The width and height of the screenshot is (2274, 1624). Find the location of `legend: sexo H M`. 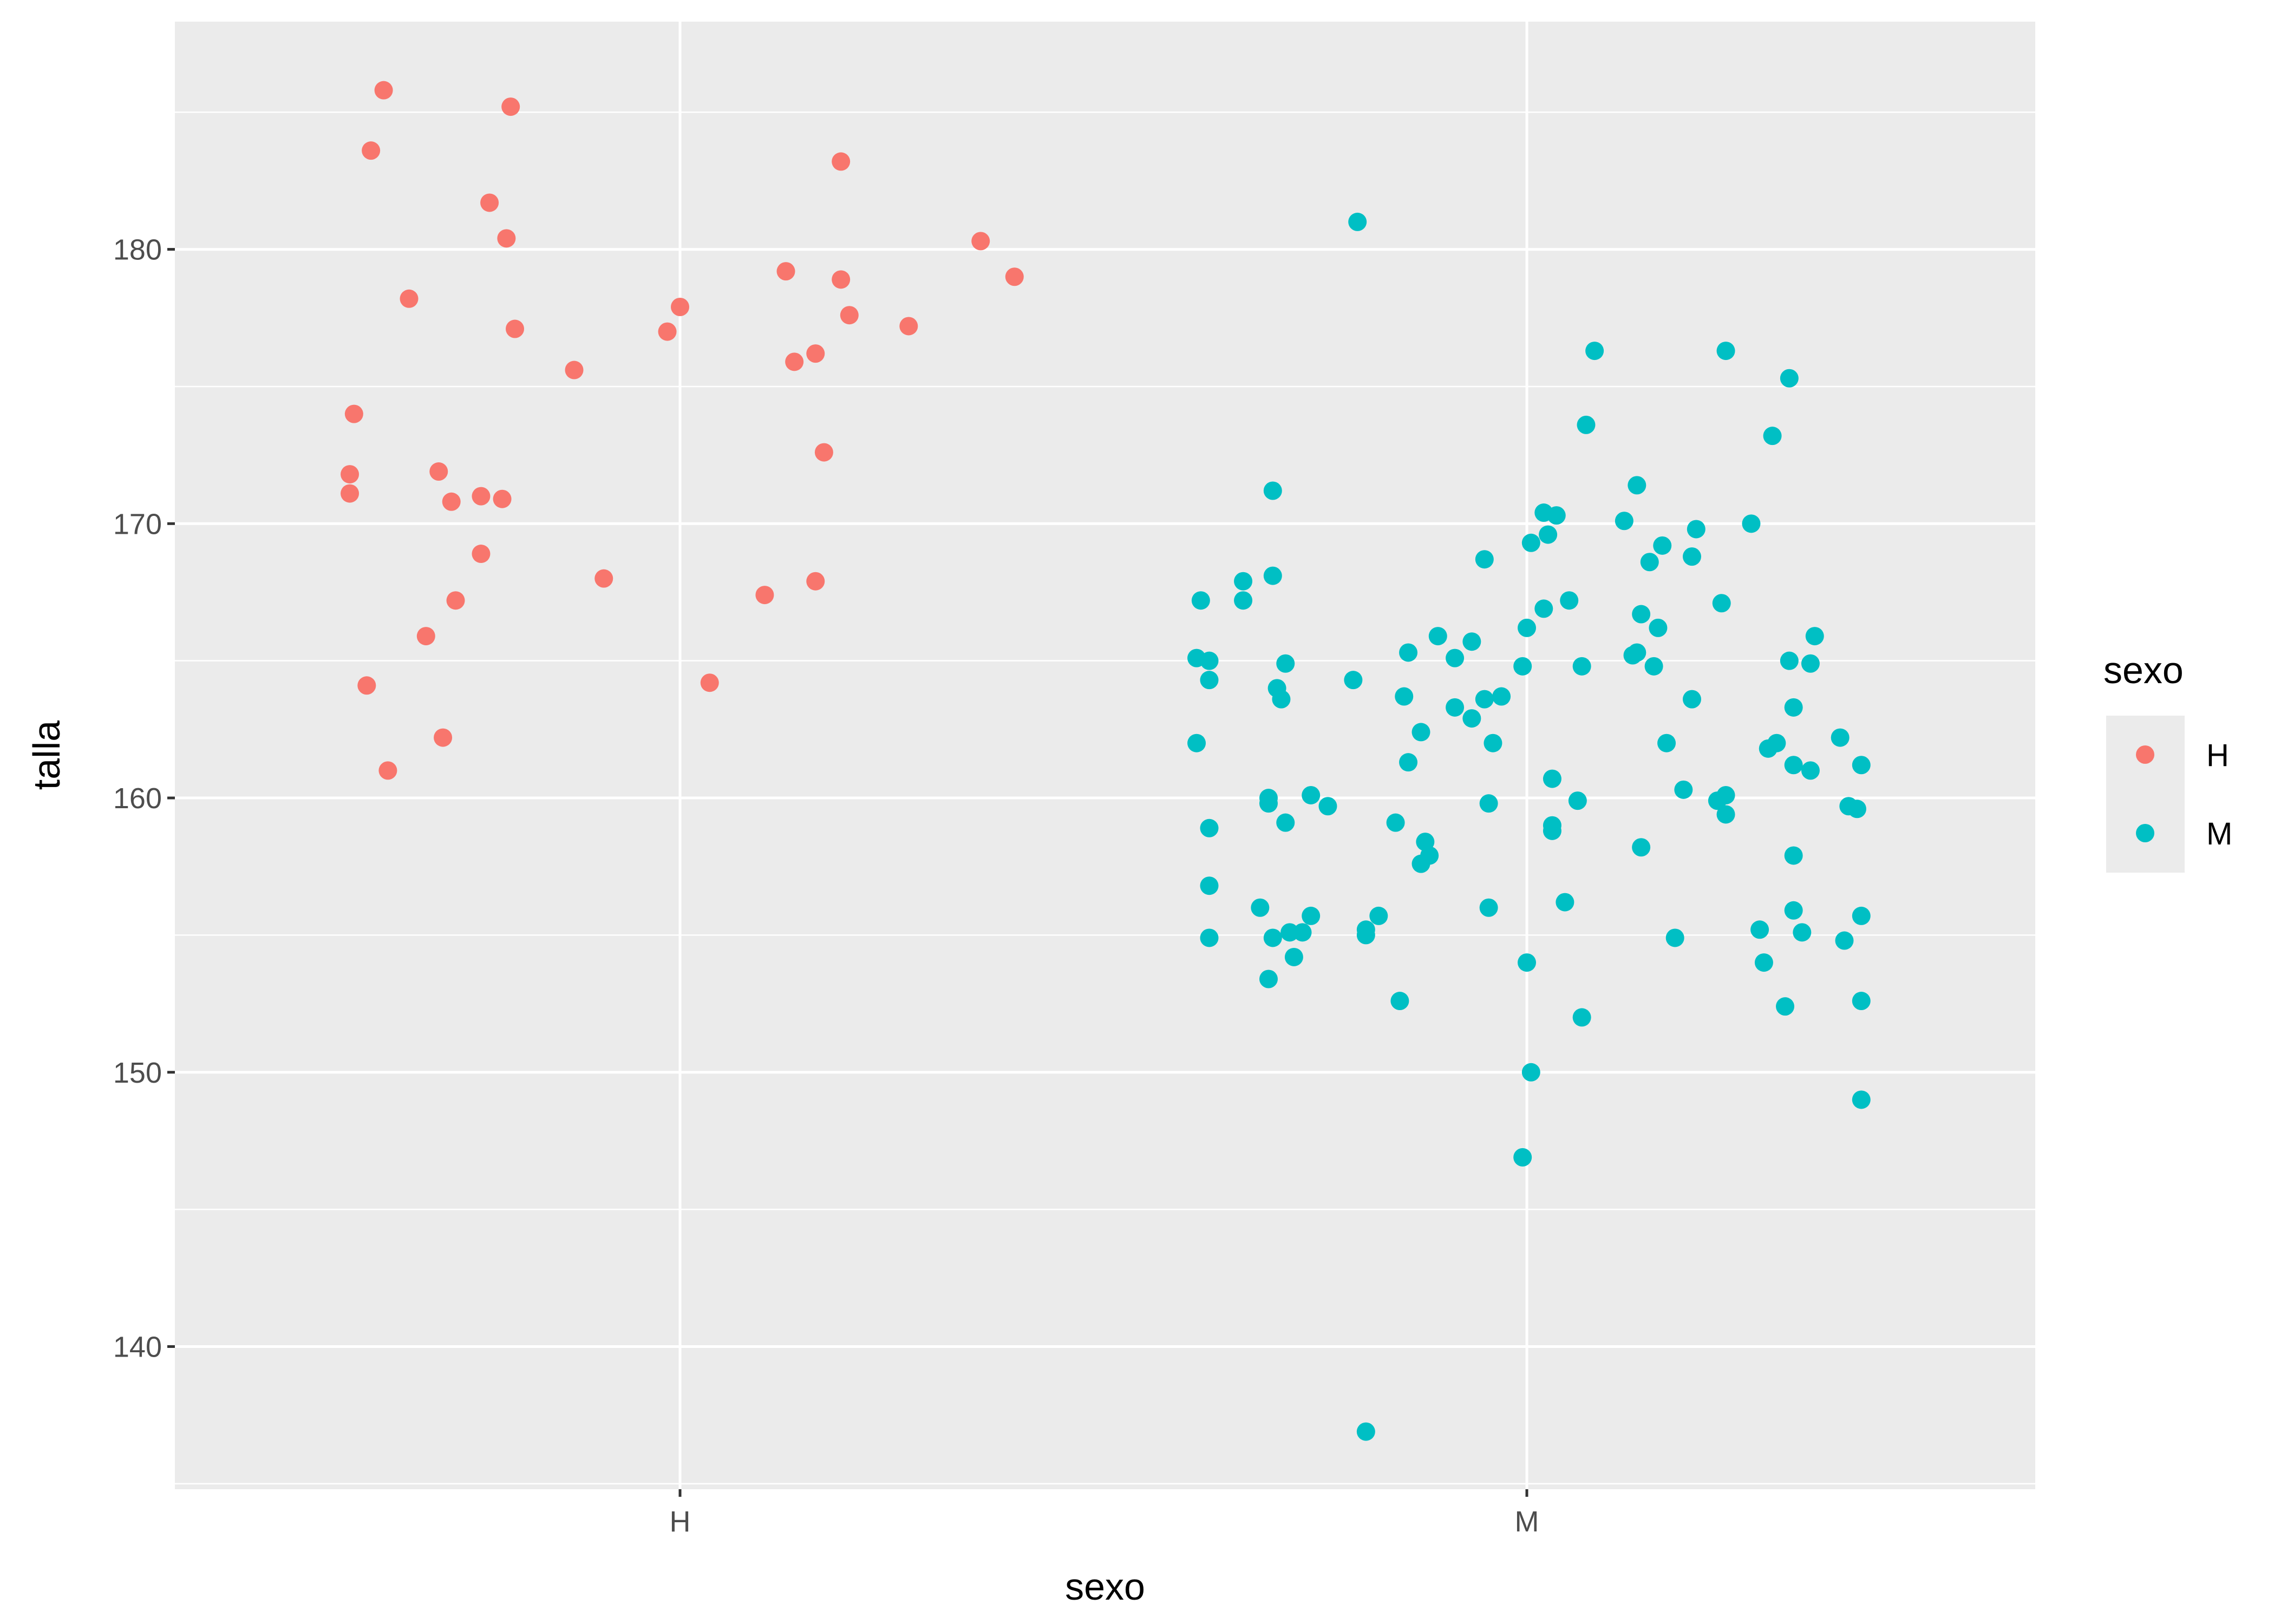

legend: sexo H M is located at coordinates (2168, 761).